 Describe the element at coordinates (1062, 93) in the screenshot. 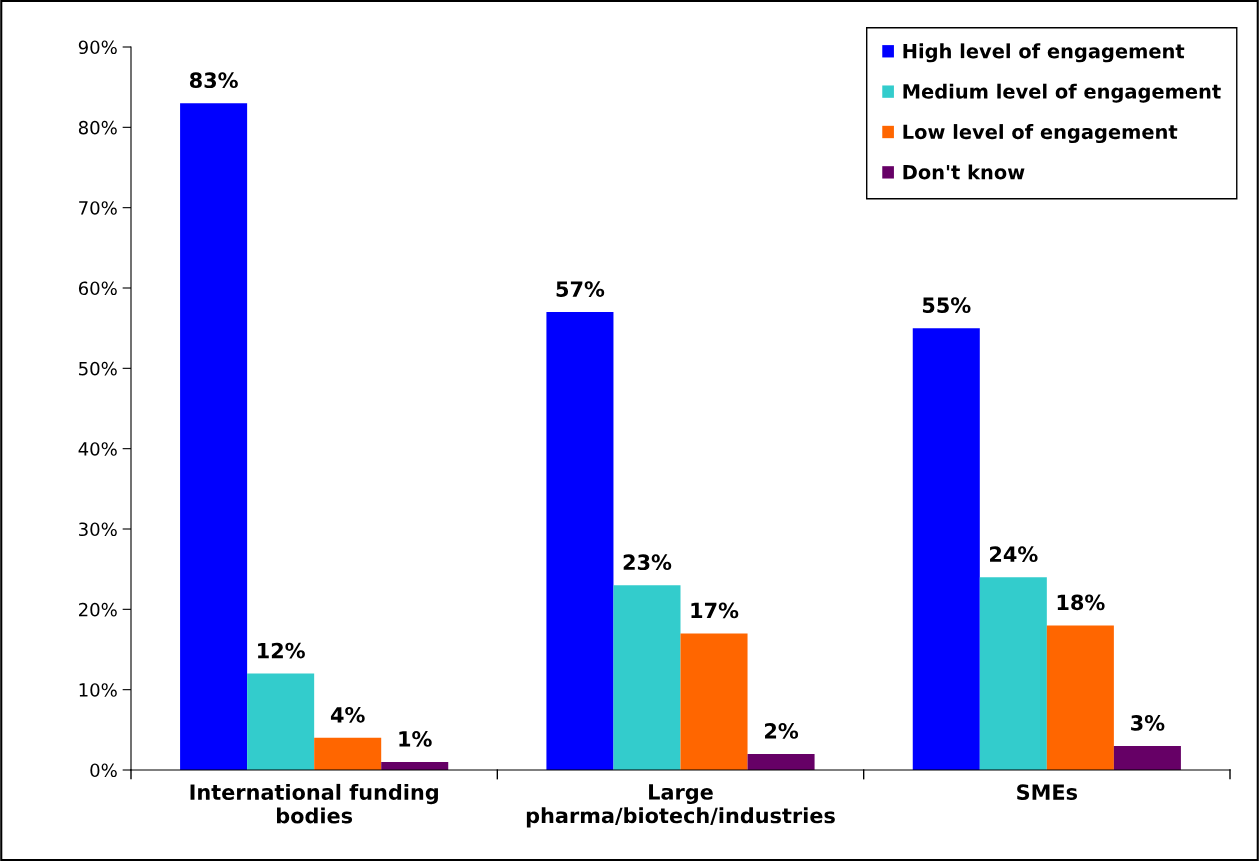

I see `legend-label: Medium level of engagement` at that location.